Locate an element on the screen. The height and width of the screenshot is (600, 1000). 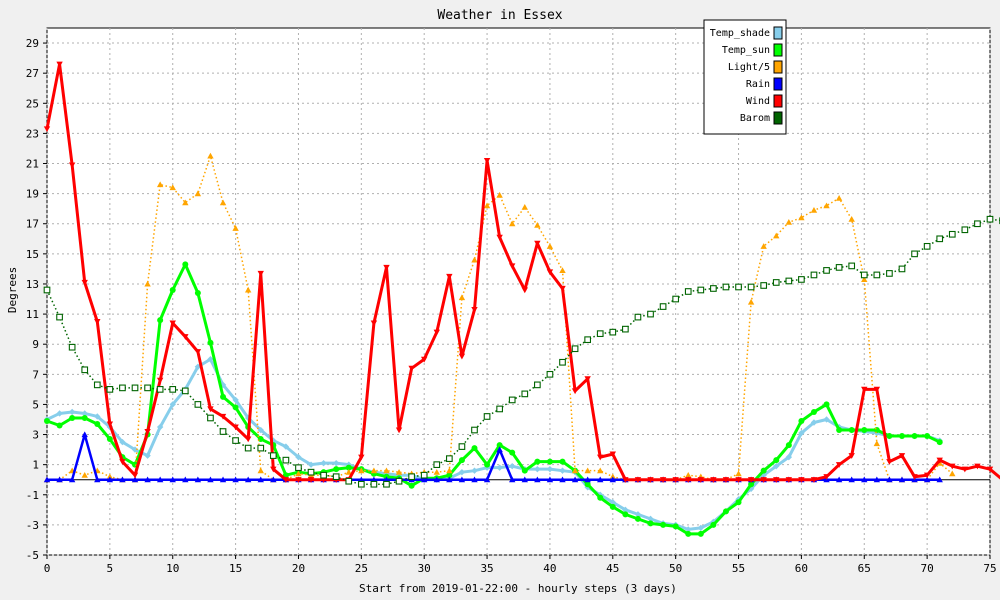
legend-box is located at coordinates (745, 77).